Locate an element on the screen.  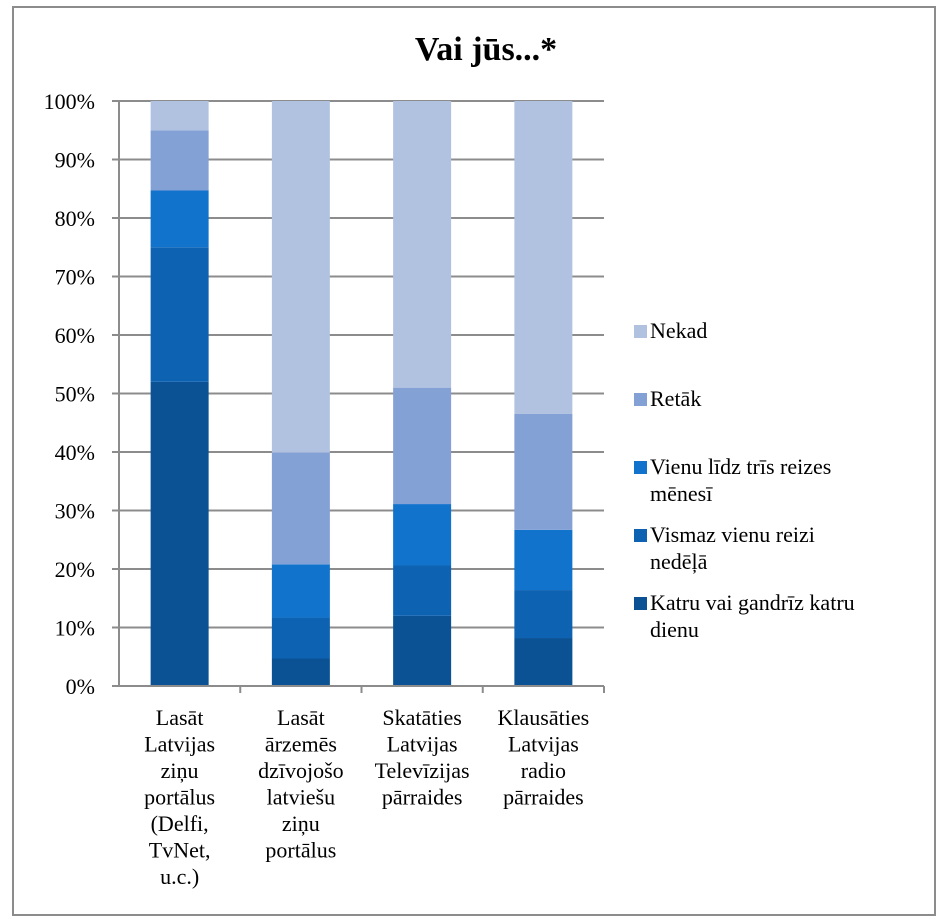
y-tick-label: 10% is located at coordinates (75, 628).